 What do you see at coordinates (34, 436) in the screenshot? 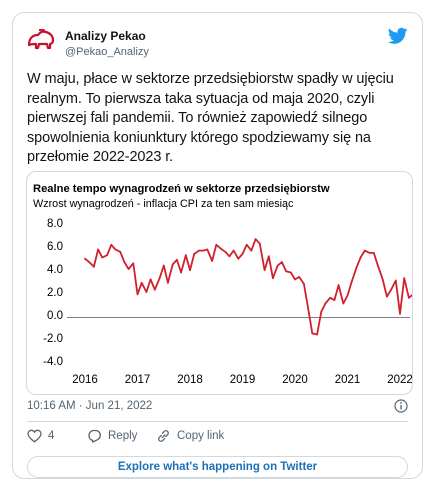
I see `heart-icon` at bounding box center [34, 436].